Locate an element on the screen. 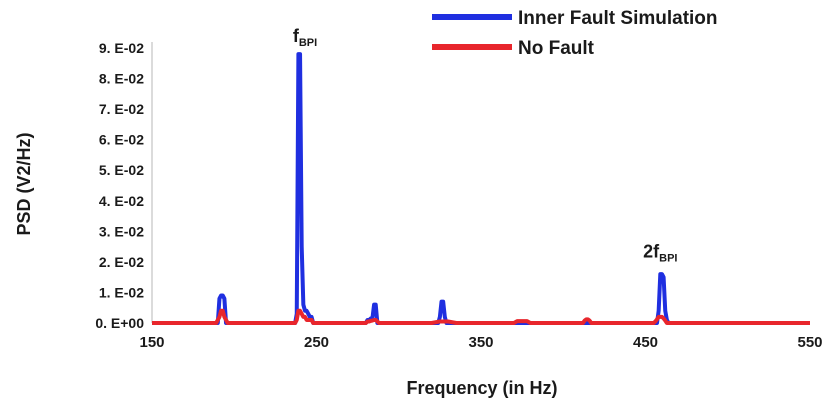 The height and width of the screenshot is (409, 836). x-tick-label: 150 is located at coordinates (151, 342).